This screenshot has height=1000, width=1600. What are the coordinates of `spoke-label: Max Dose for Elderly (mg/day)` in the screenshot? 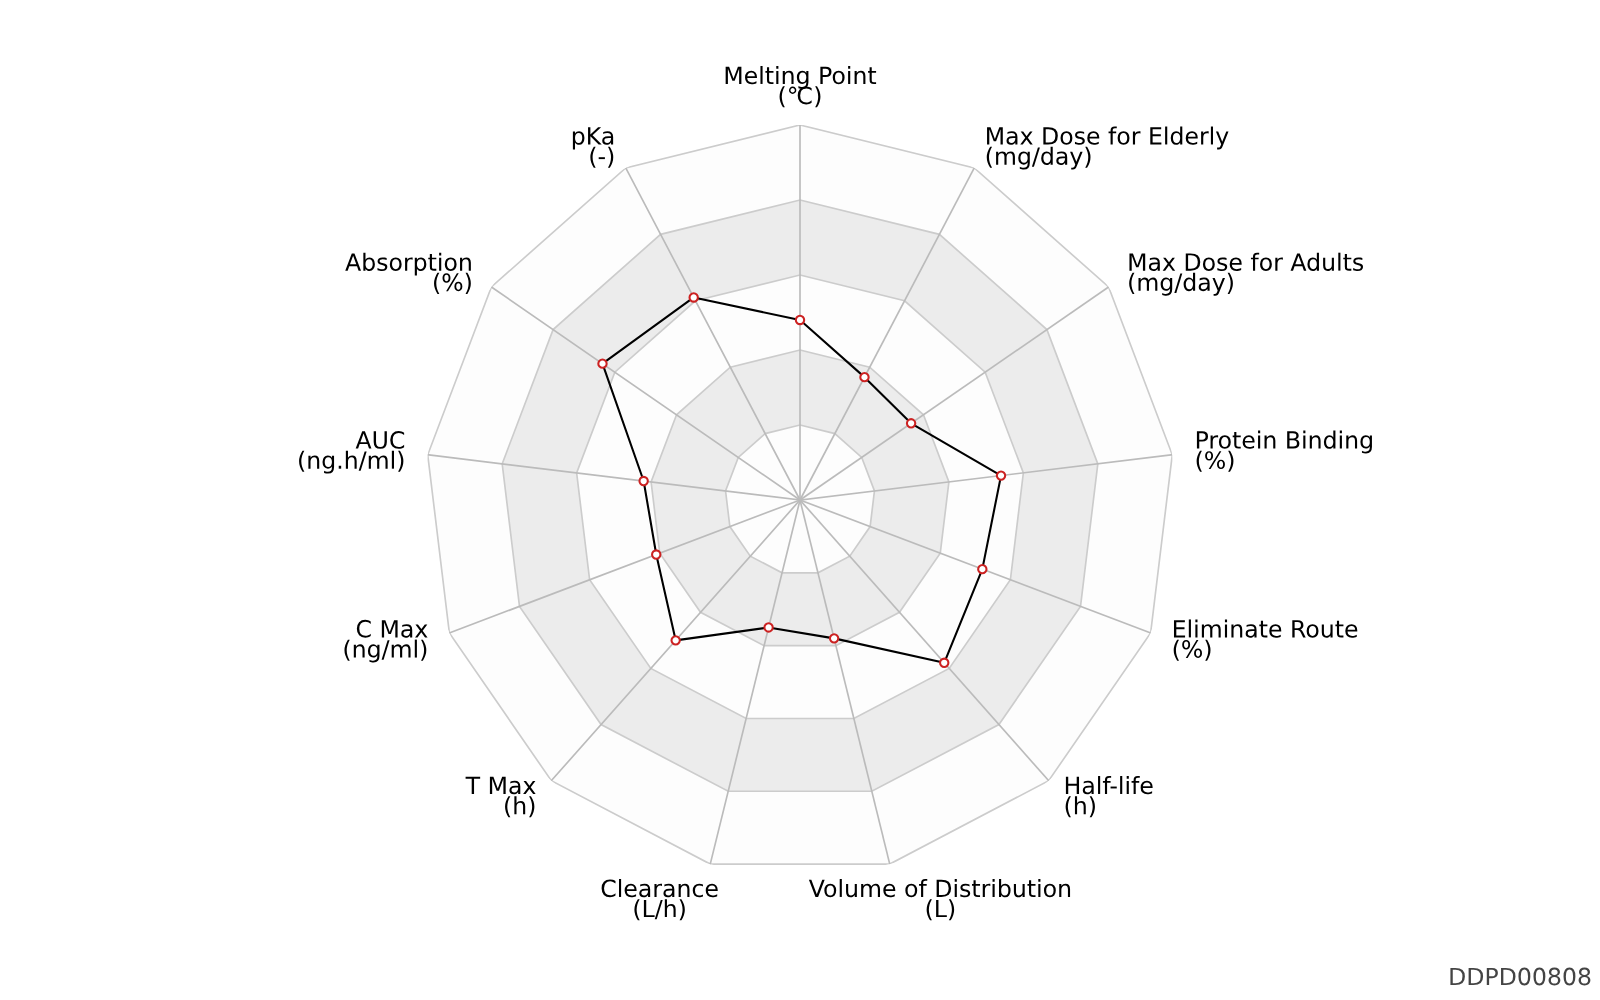 It's located at (1107, 148).